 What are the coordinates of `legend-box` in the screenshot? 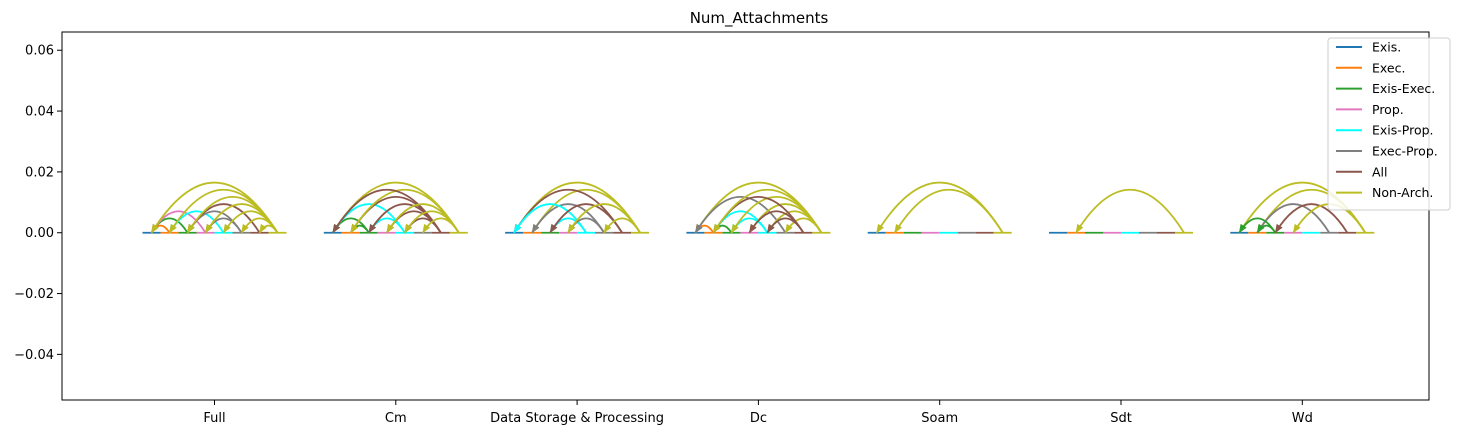 It's located at (1389, 124).